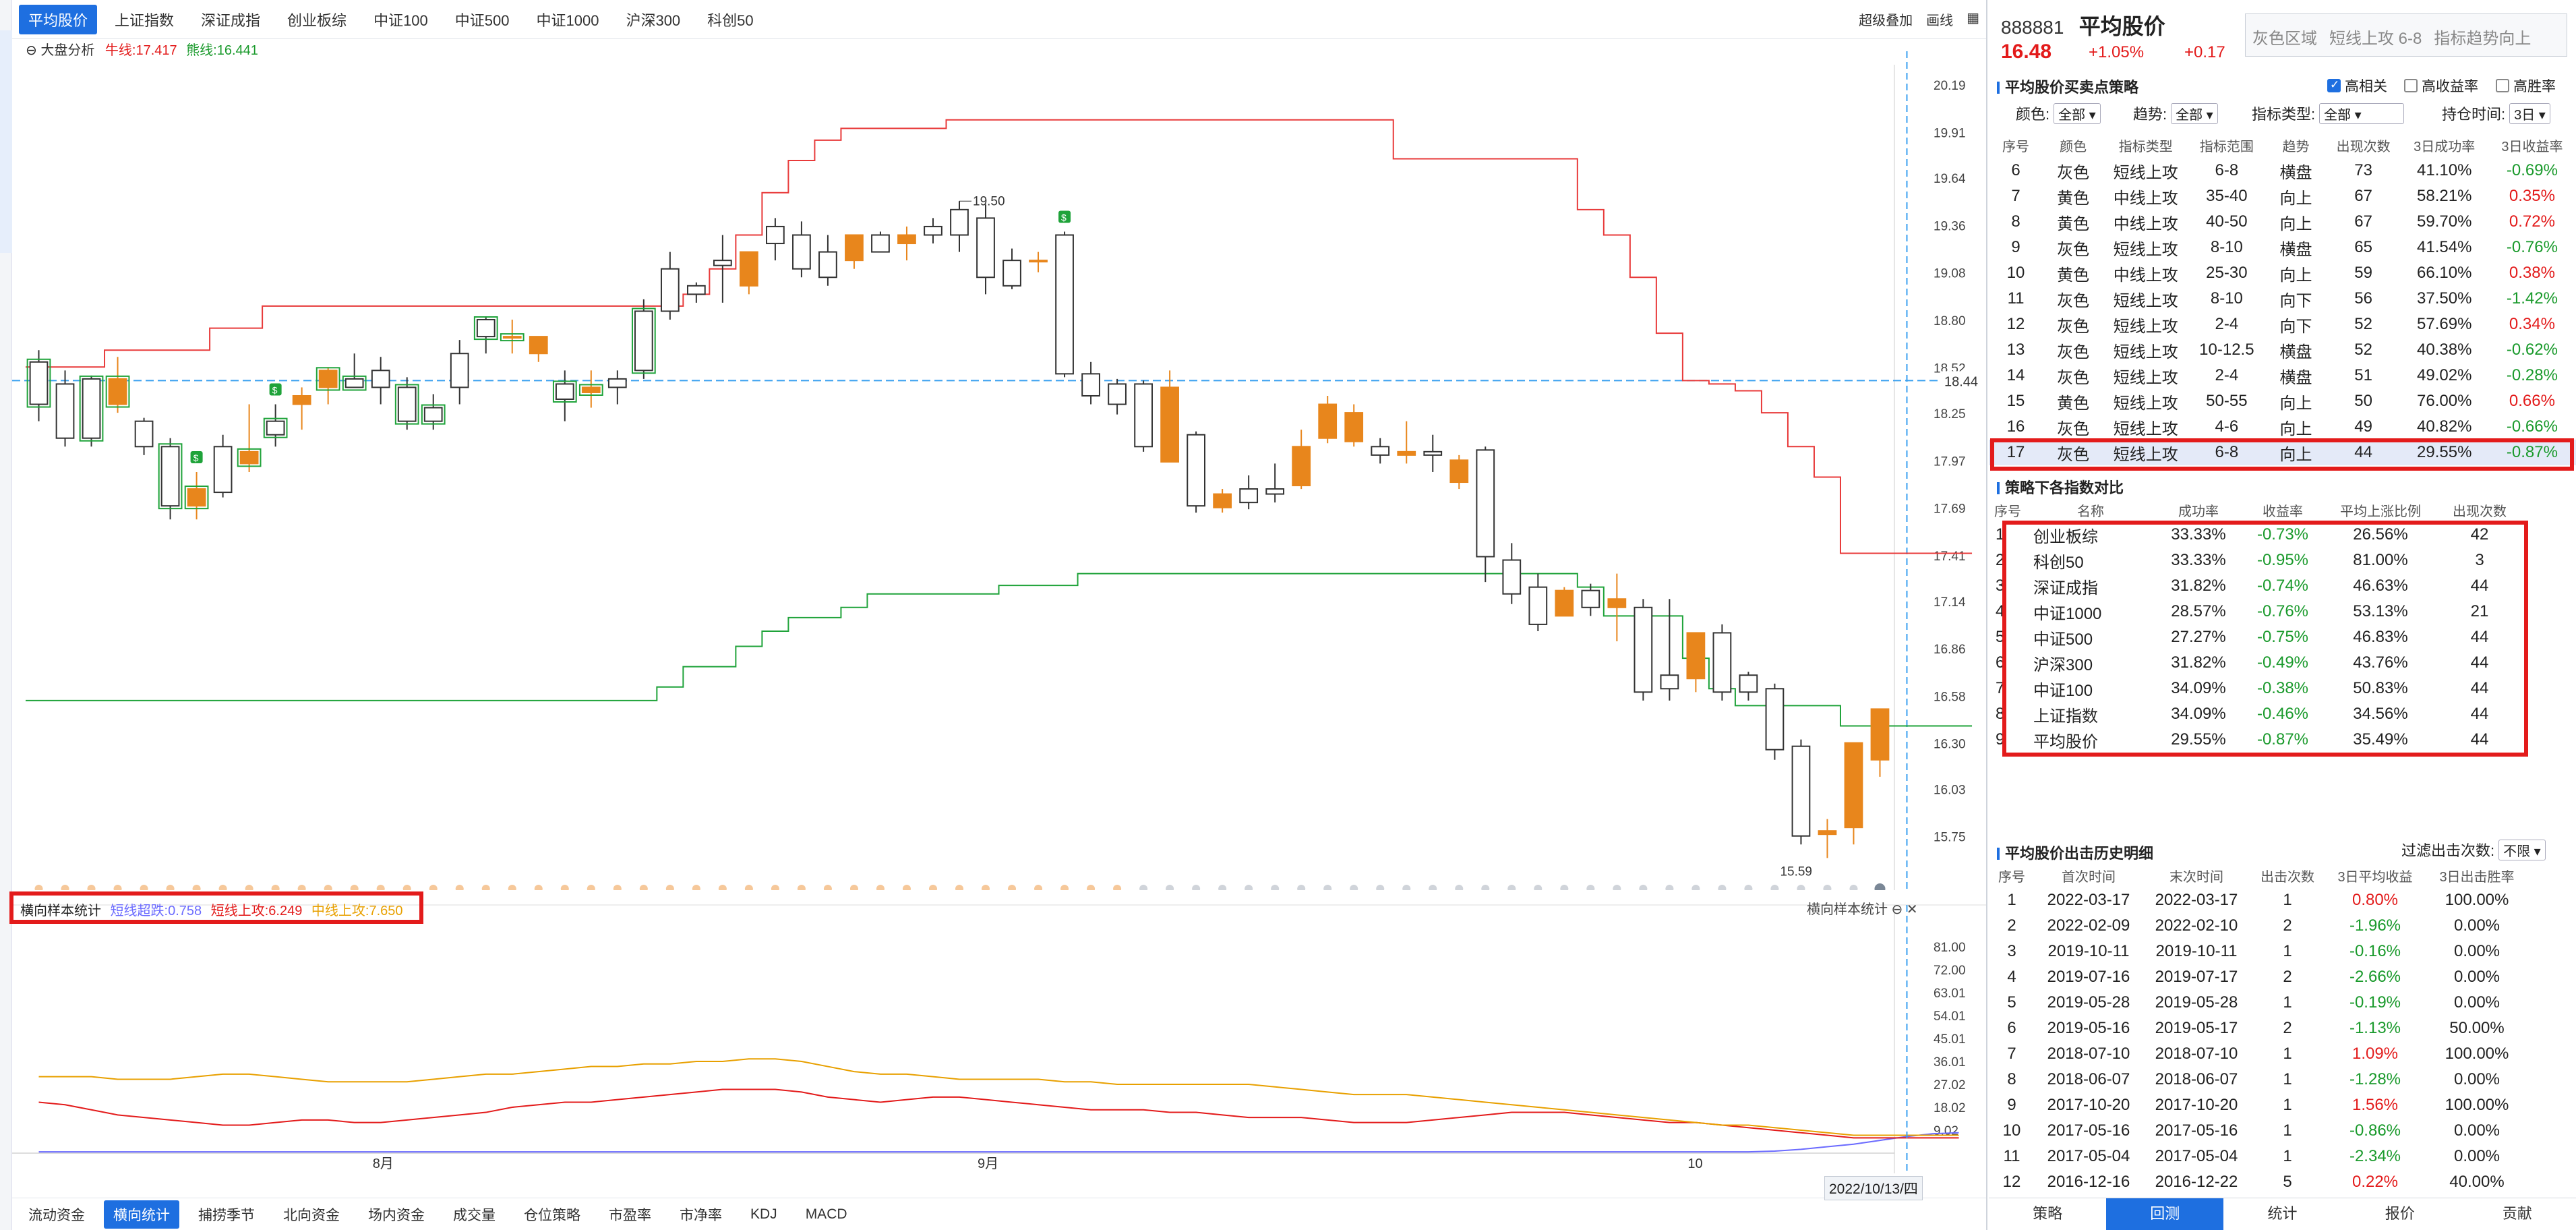  I want to click on checkbox-icon, so click(2502, 85).